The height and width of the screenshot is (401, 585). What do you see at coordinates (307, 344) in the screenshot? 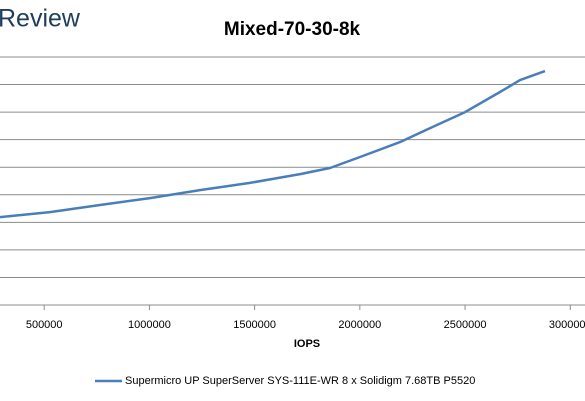
I see `x-axis-label: IOPS` at bounding box center [307, 344].